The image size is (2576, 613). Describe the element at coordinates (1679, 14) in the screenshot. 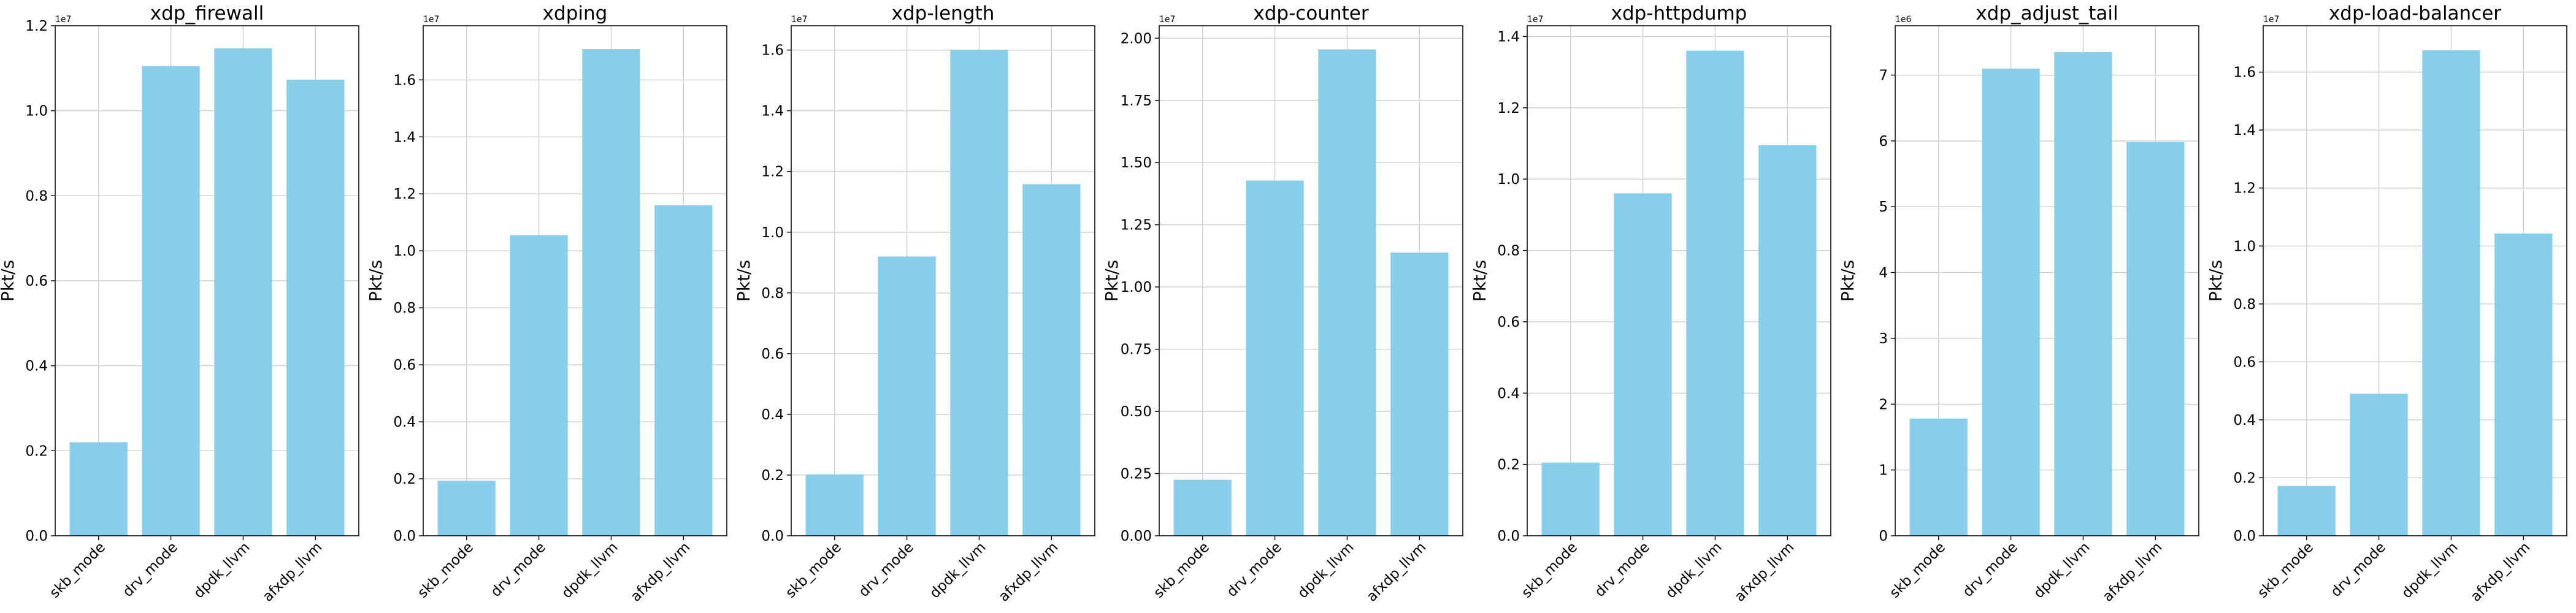

I see `panel-title: xdp-httpdump` at that location.